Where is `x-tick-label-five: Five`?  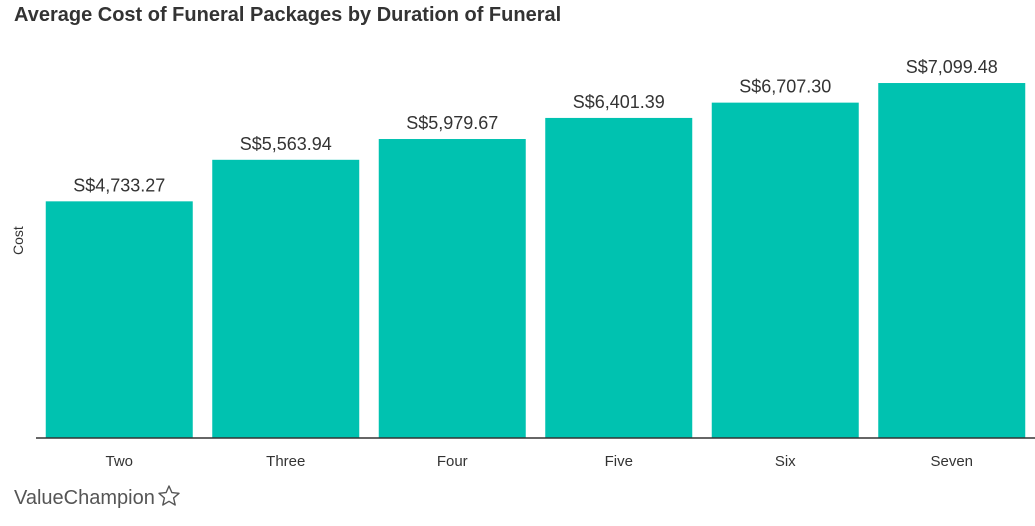
x-tick-label-five: Five is located at coordinates (619, 461).